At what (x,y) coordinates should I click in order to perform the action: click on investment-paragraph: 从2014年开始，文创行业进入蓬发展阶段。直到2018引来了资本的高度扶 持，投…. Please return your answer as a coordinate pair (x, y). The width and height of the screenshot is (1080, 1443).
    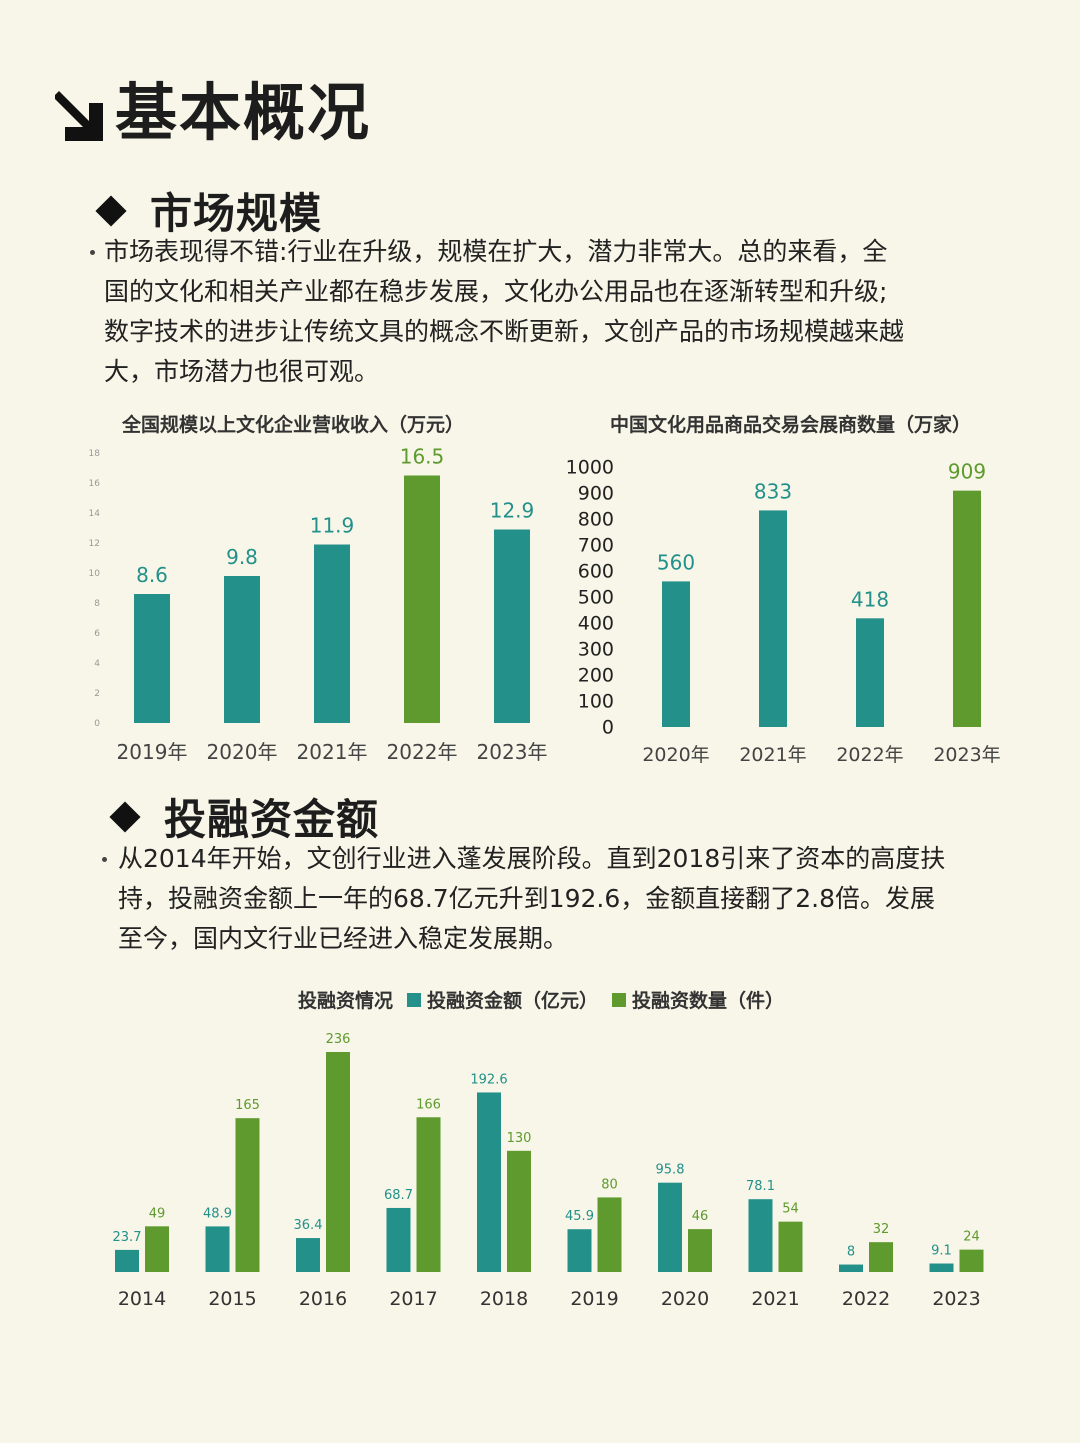
    Looking at the image, I should click on (531, 899).